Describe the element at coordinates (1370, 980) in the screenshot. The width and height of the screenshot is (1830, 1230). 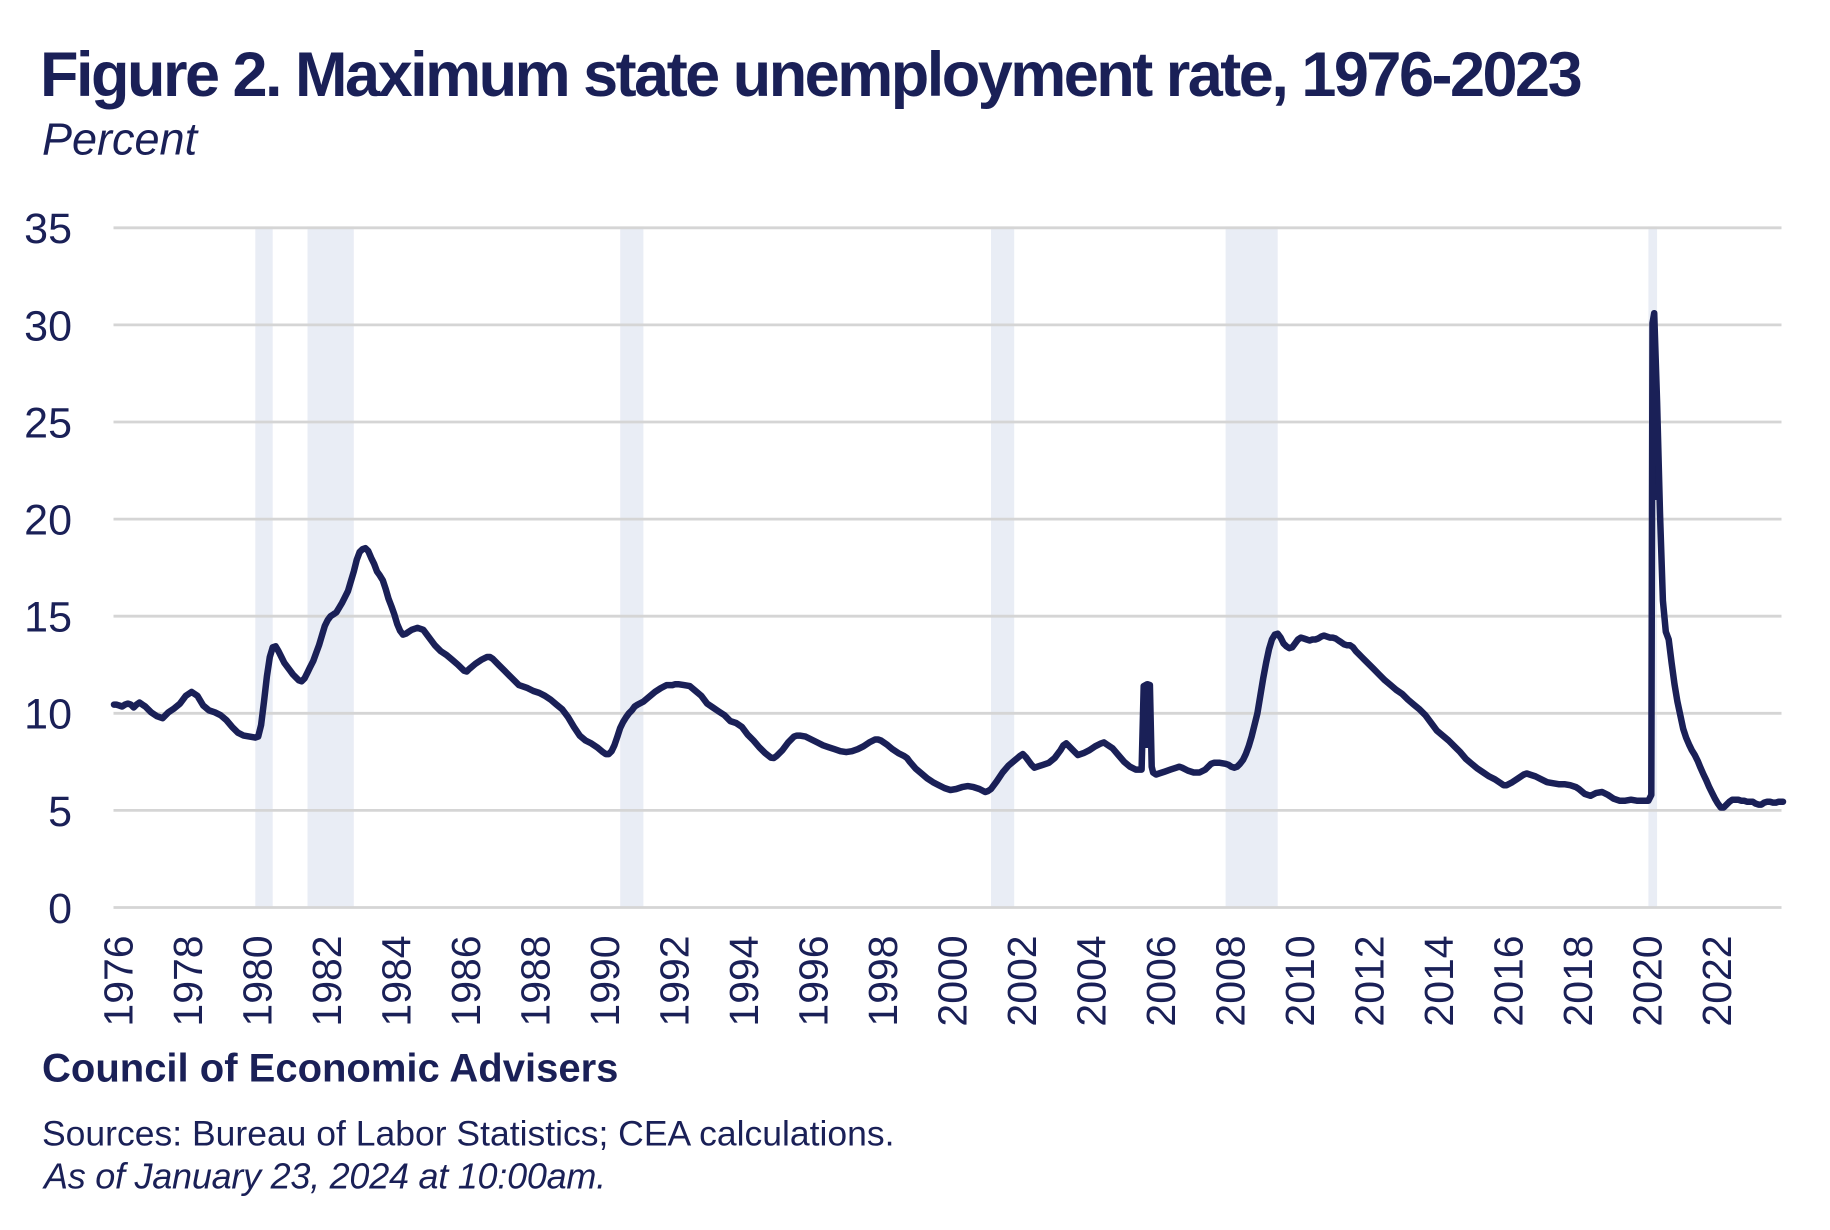
I see `svg-text: 2012` at that location.